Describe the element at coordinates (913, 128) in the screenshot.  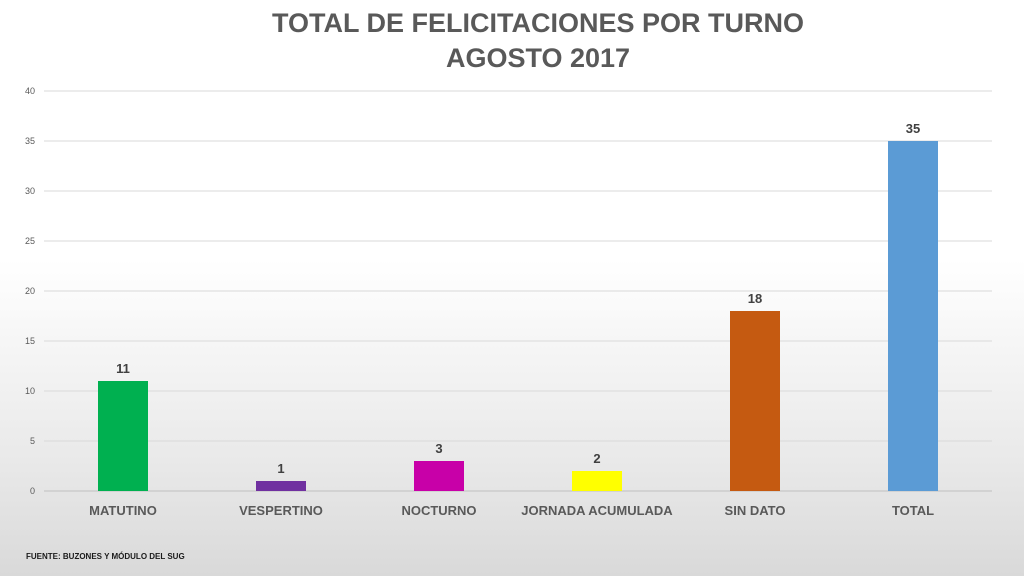
I see `data-label: 35` at that location.